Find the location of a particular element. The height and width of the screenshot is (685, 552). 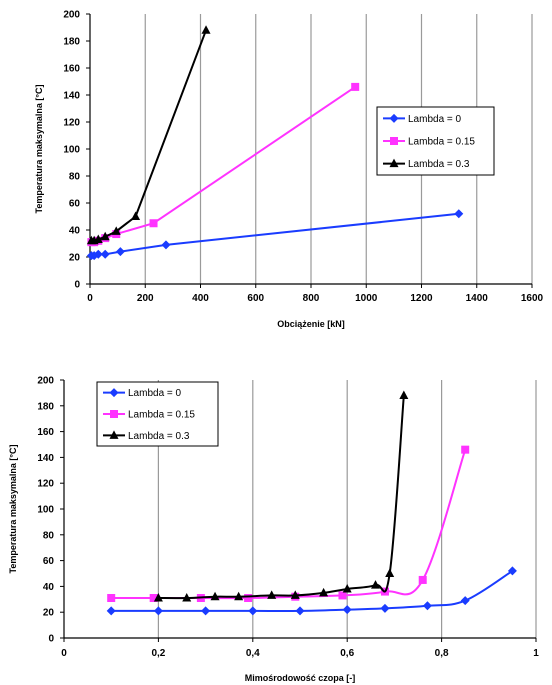

x-tick-label: 0,4 is located at coordinates (253, 653).